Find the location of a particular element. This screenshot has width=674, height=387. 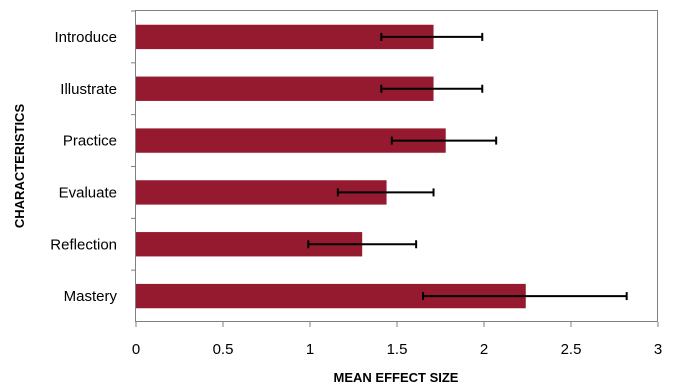

x-tick-label: 2 is located at coordinates (484, 349).